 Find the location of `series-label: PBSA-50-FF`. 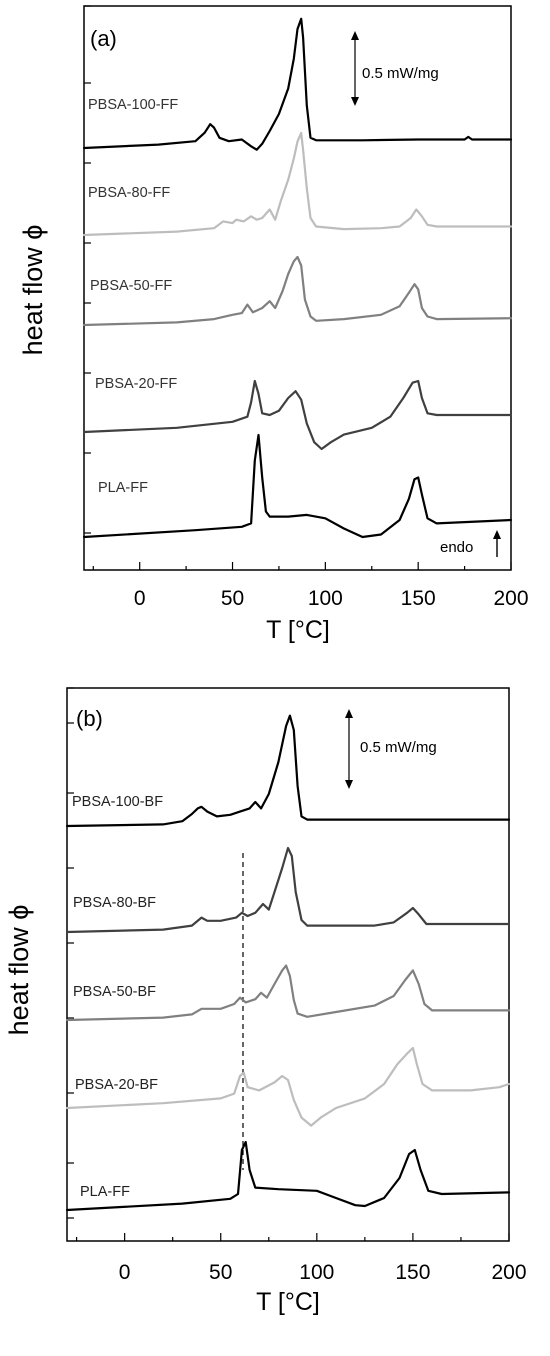

series-label: PBSA-50-FF is located at coordinates (131, 286).